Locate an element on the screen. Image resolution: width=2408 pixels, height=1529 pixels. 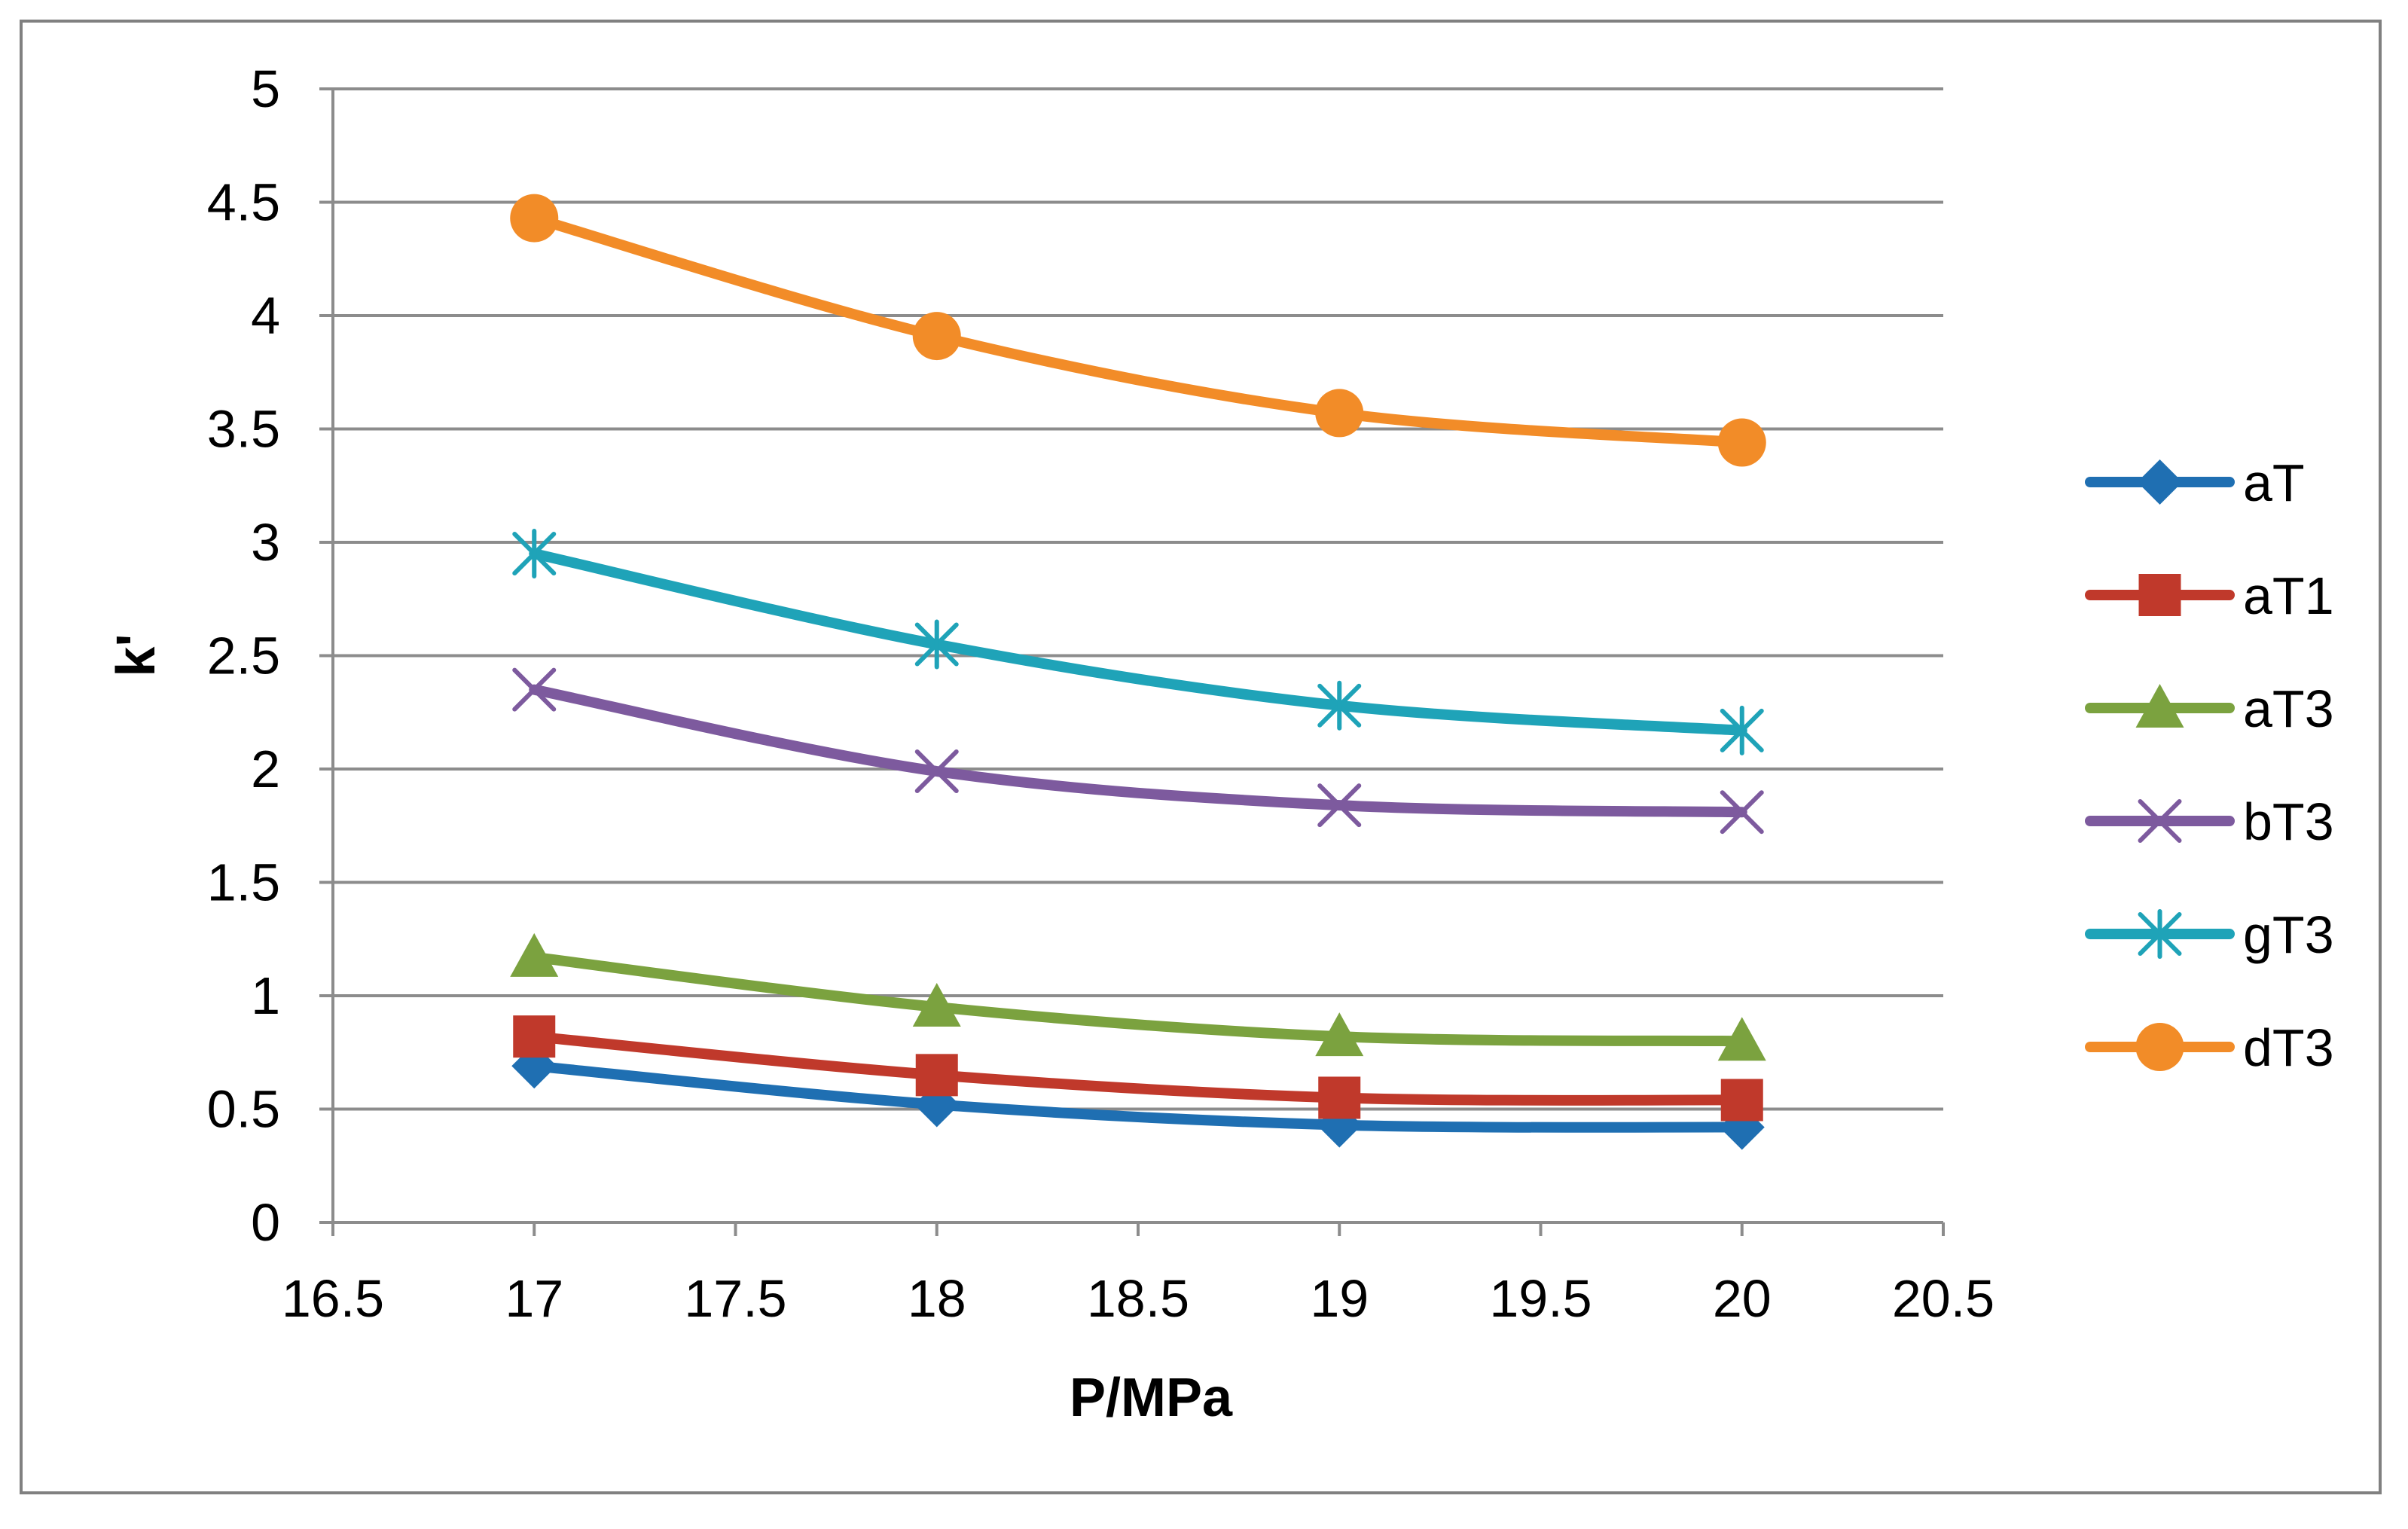
series-line-aT1 is located at coordinates (1138, 1068).